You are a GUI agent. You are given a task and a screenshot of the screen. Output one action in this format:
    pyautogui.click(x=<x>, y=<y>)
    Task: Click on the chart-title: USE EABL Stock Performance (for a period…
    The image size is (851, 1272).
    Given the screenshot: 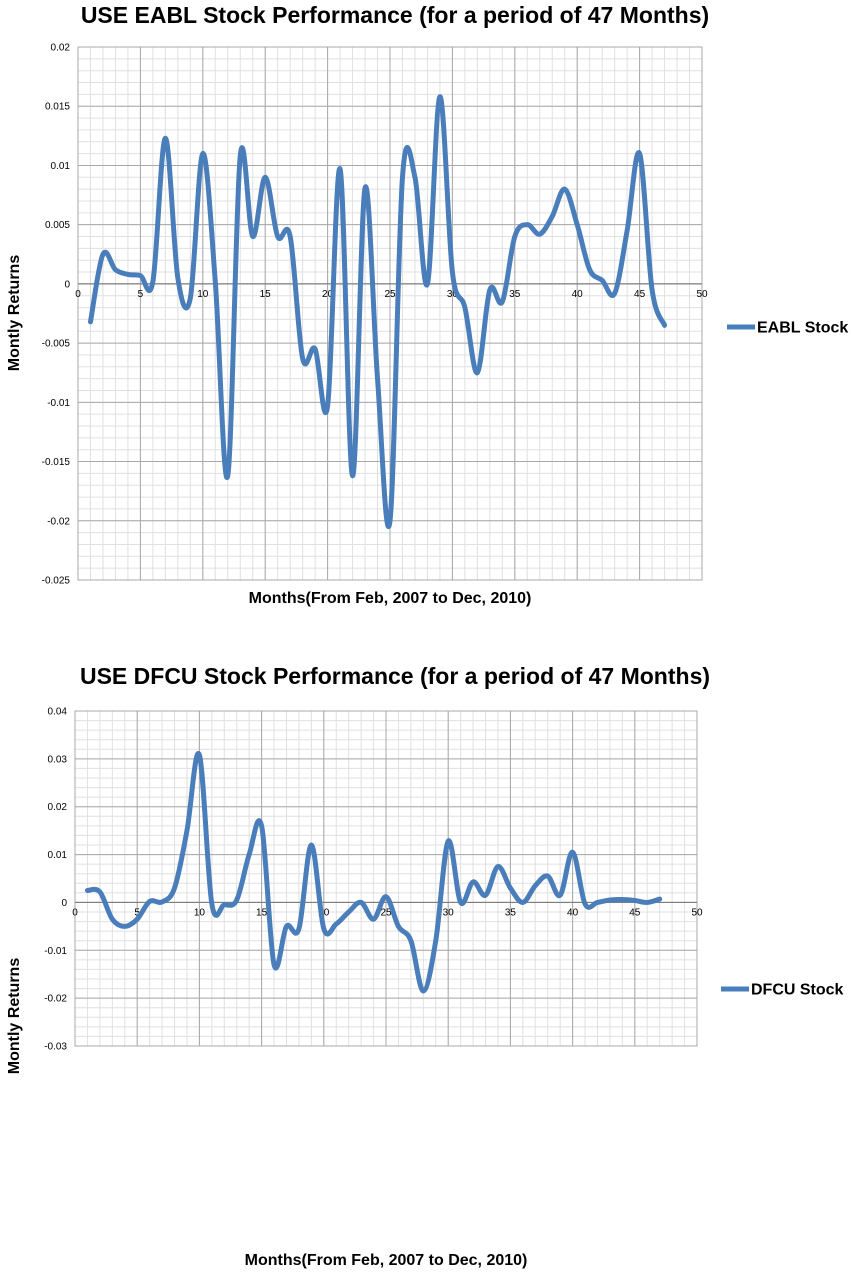 What is the action you would take?
    pyautogui.click(x=395, y=15)
    